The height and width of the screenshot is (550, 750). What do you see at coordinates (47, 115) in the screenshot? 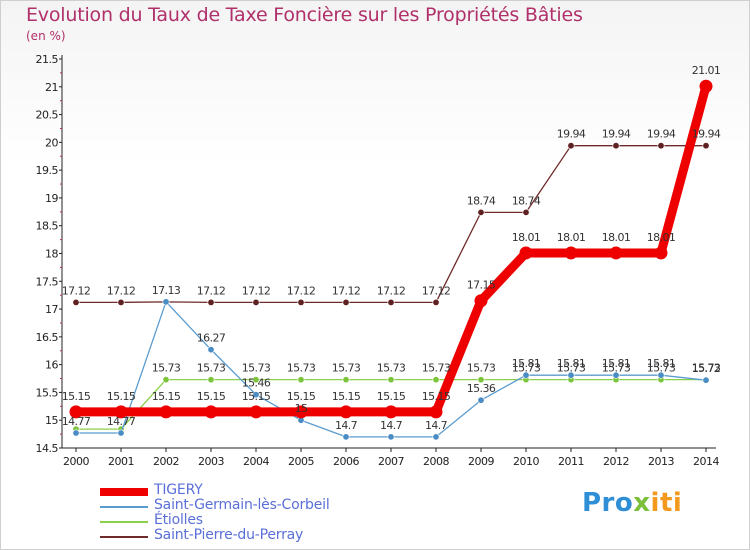
I see `y-tick-label: 20.5` at bounding box center [47, 115].